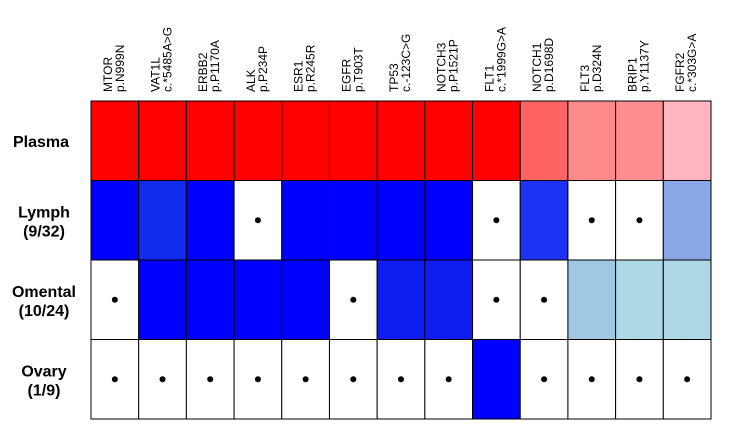 This screenshot has height=438, width=731. What do you see at coordinates (44, 212) in the screenshot?
I see `row-label: Lymph` at bounding box center [44, 212].